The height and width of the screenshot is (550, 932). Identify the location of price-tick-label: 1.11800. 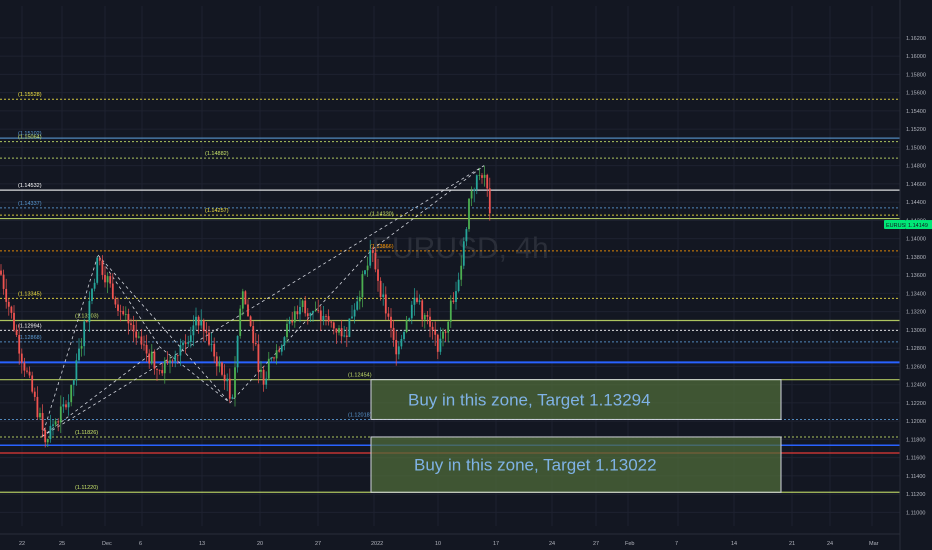
(915, 440).